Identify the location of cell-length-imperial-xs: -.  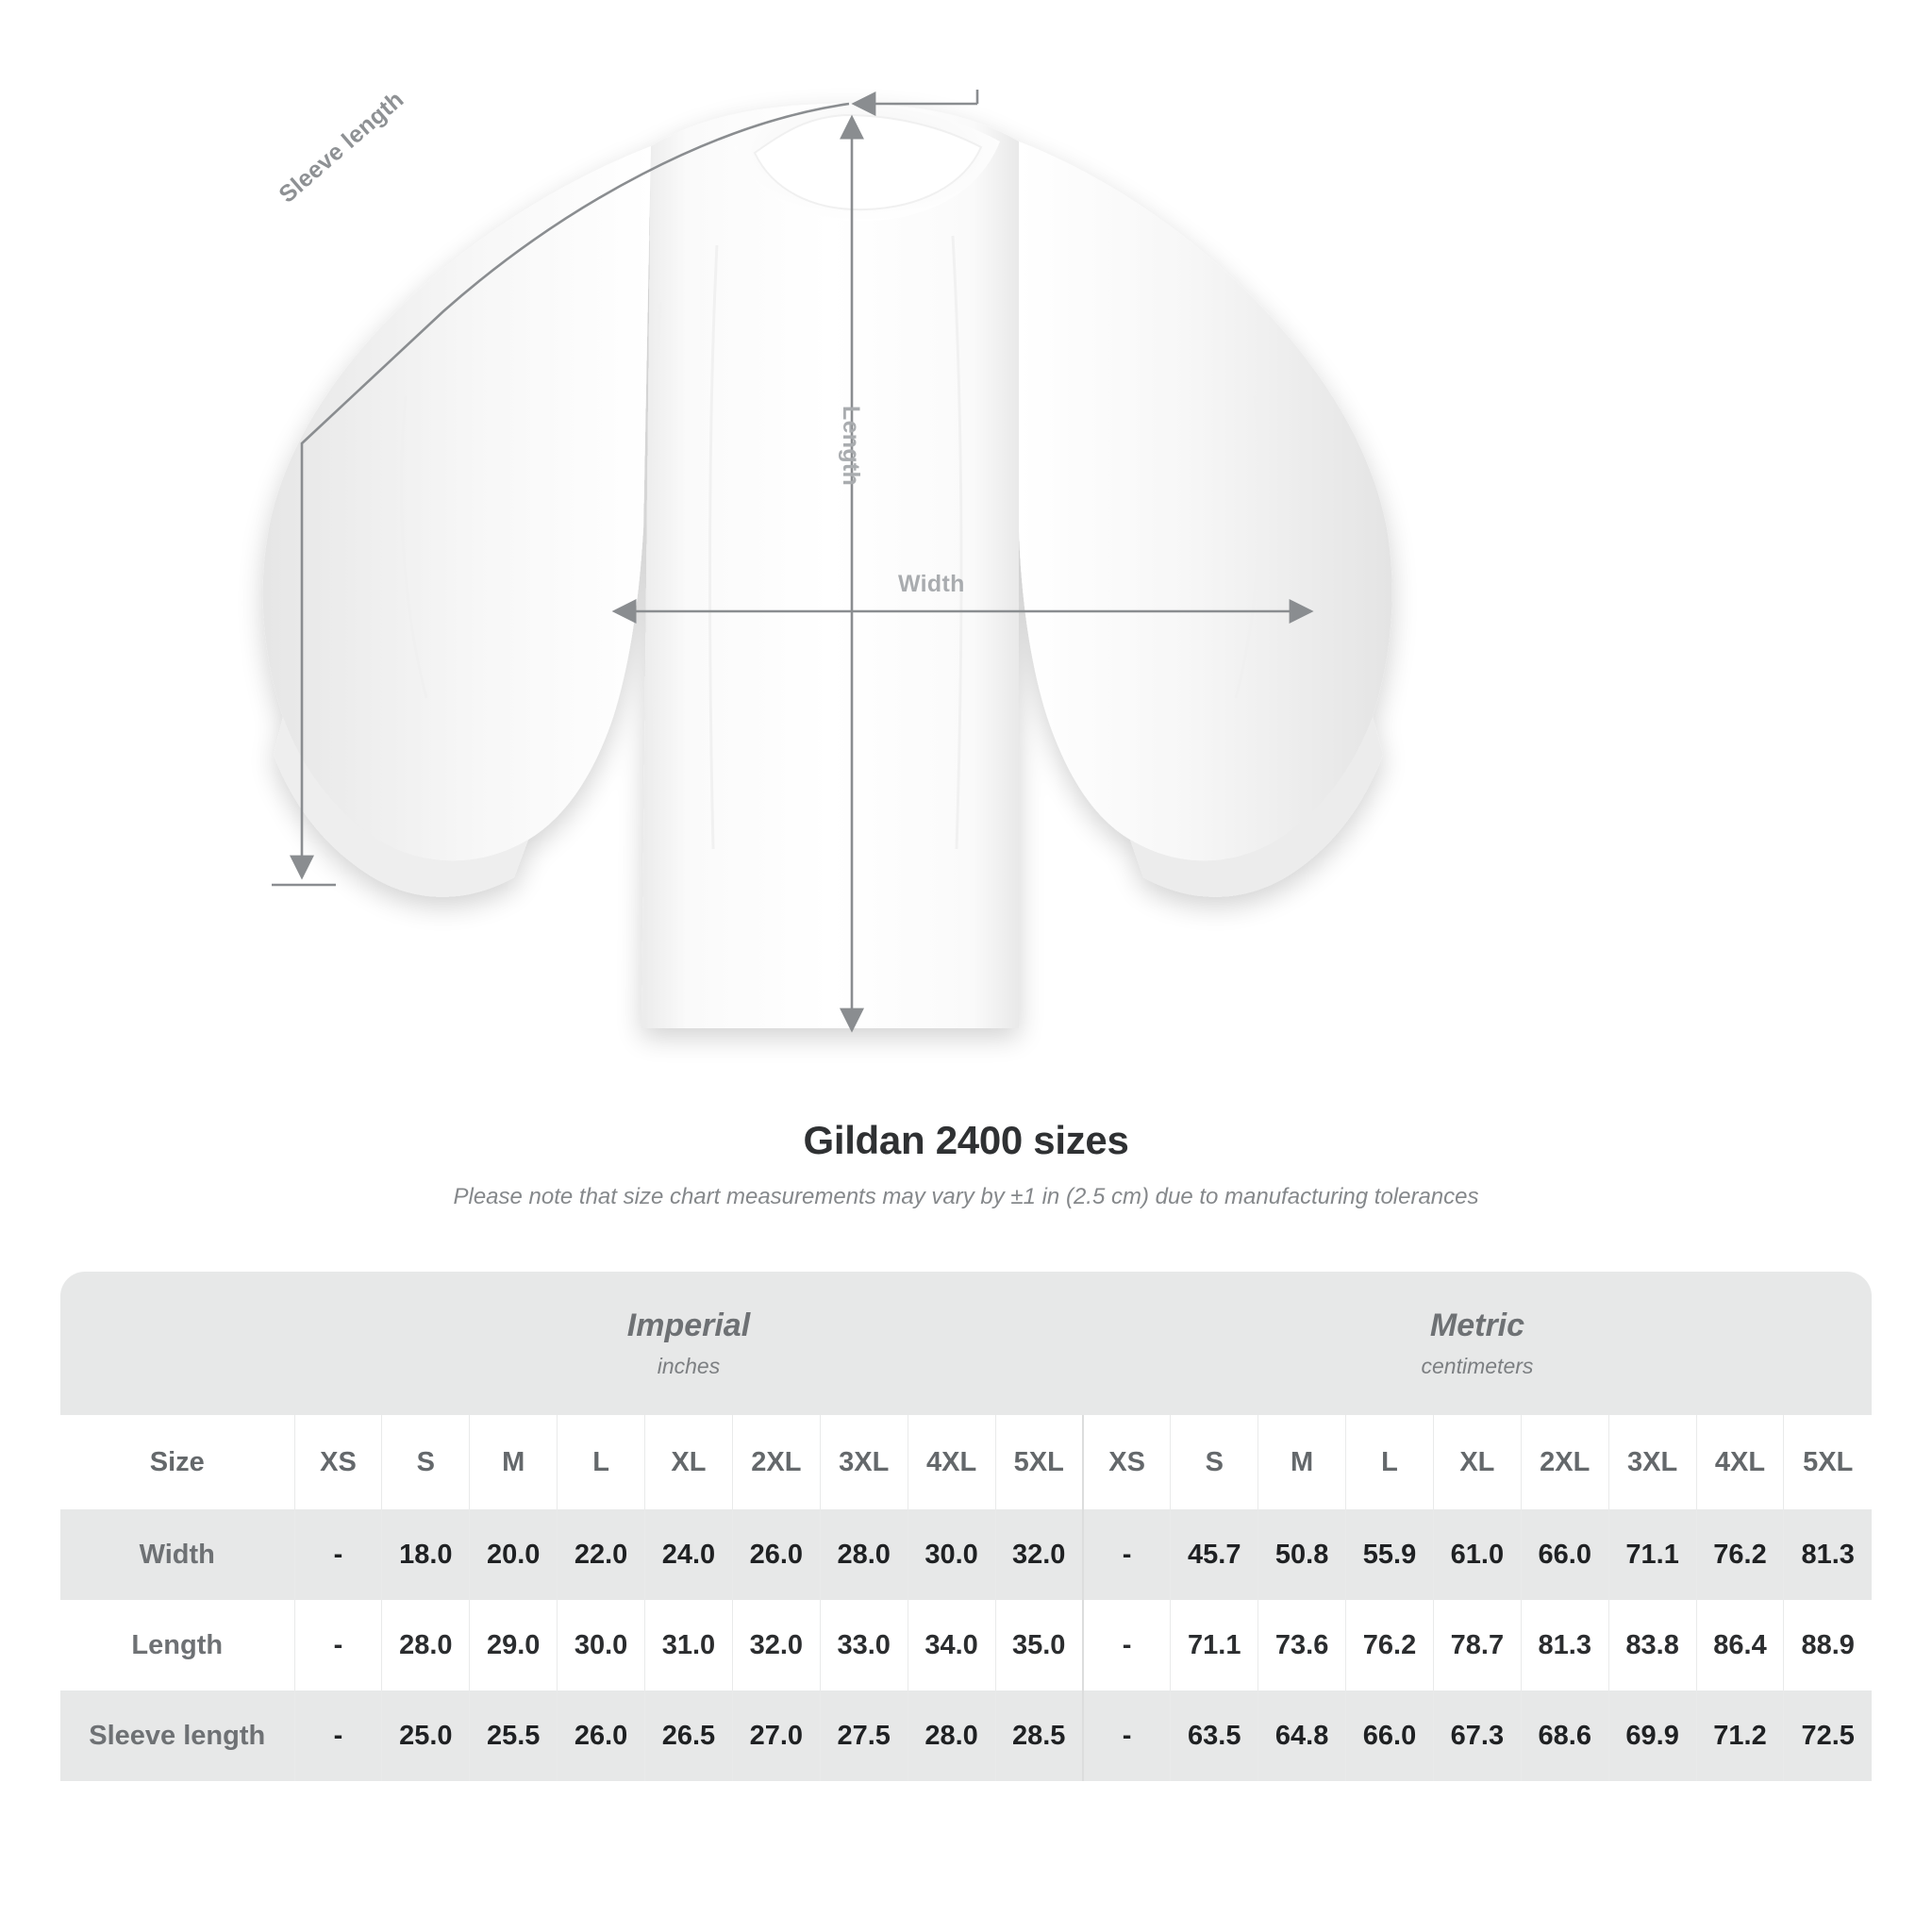
(337, 1645).